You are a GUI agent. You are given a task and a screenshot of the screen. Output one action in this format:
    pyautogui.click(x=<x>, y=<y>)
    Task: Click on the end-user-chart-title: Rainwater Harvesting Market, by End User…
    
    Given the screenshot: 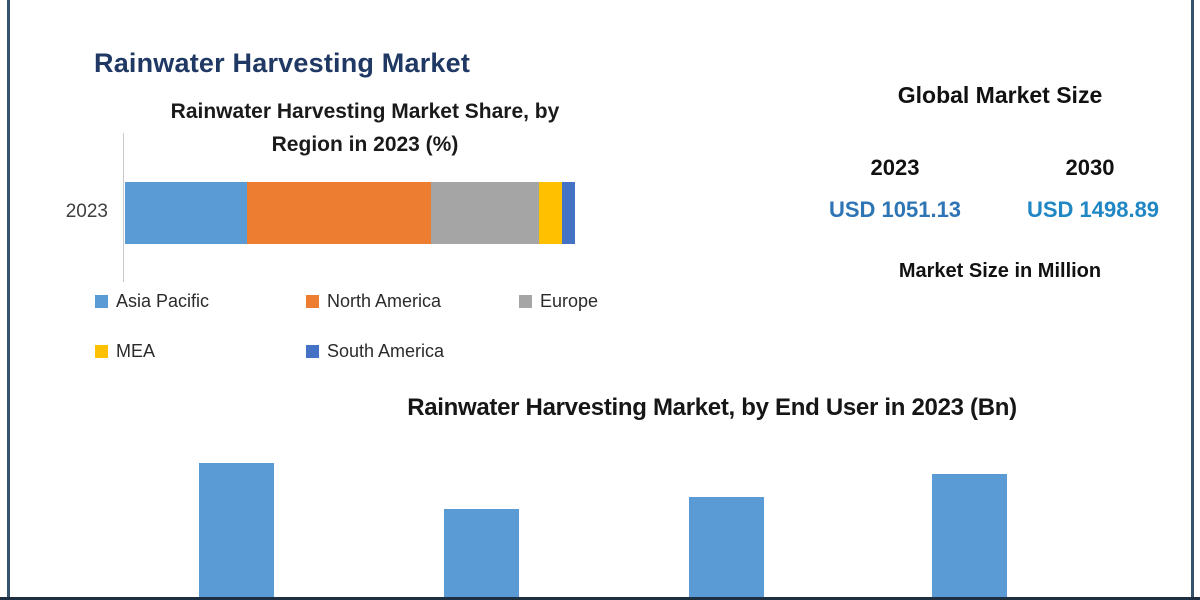 What is the action you would take?
    pyautogui.click(x=712, y=407)
    